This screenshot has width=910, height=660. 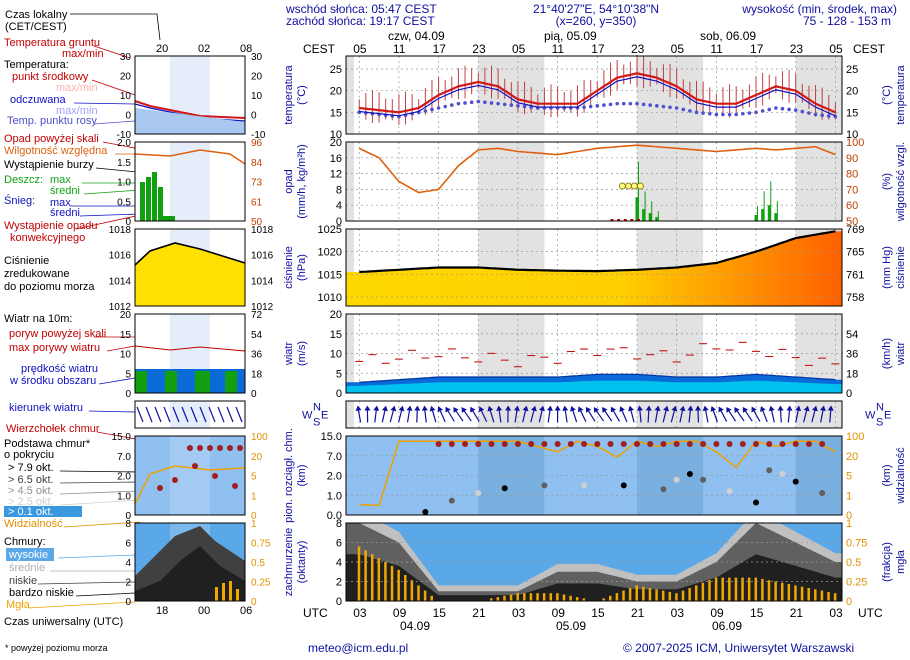 I want to click on footer-email: meteo@icm.edu.pl, so click(x=358, y=648).